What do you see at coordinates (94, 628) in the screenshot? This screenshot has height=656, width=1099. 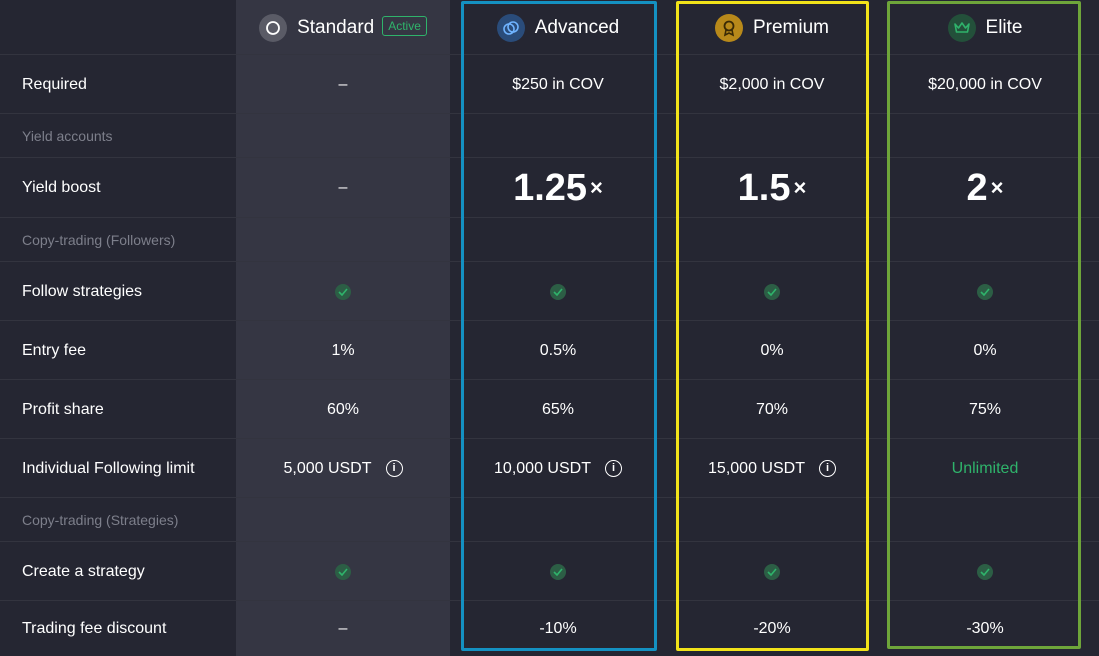 I see `row-label-trading-fee-discount: Trading fee discount` at bounding box center [94, 628].